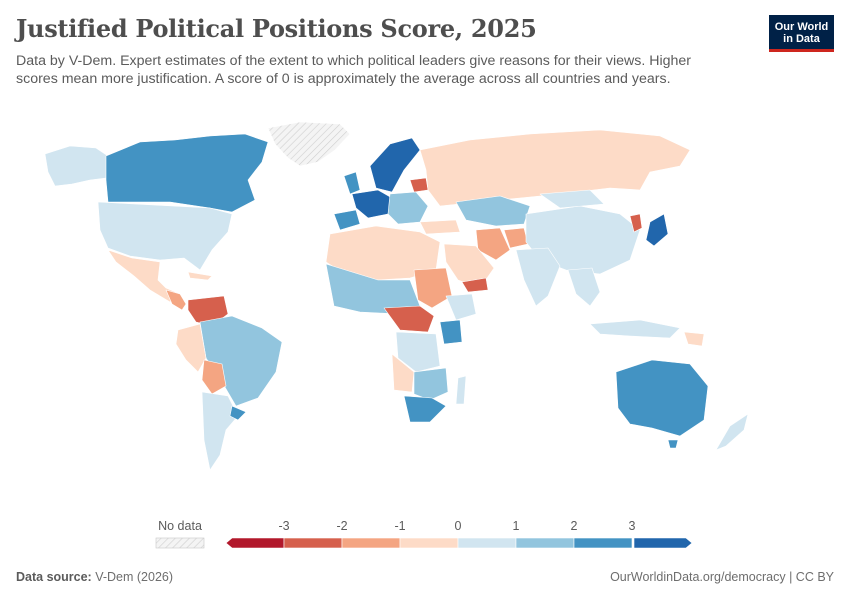 This screenshot has width=850, height=600. Describe the element at coordinates (555, 168) in the screenshot. I see `region-russia` at that location.